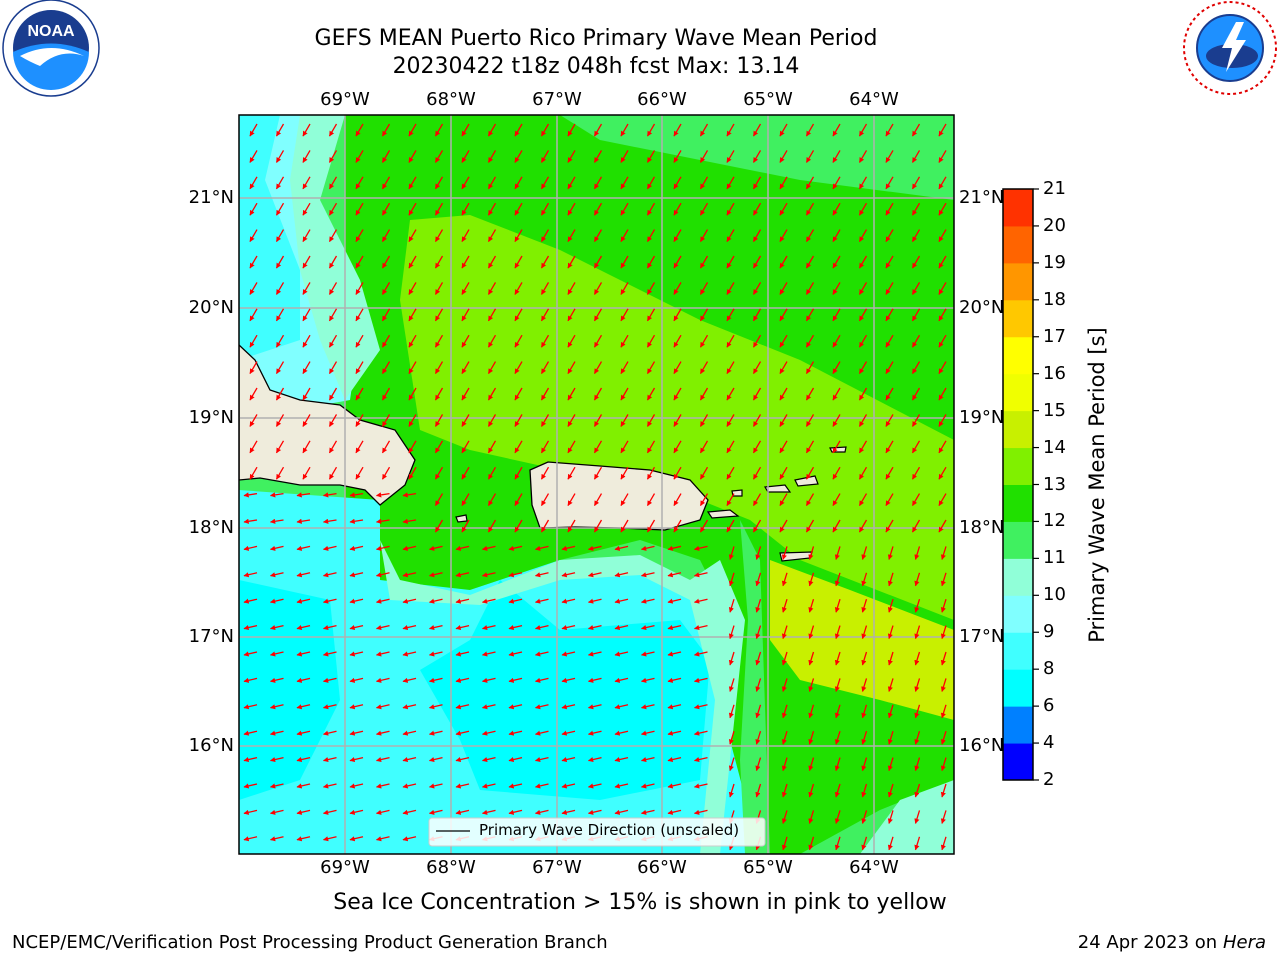 The image size is (1280, 960). What do you see at coordinates (768, 867) in the screenshot?
I see `lon-label-bottom: 65°W` at bounding box center [768, 867].